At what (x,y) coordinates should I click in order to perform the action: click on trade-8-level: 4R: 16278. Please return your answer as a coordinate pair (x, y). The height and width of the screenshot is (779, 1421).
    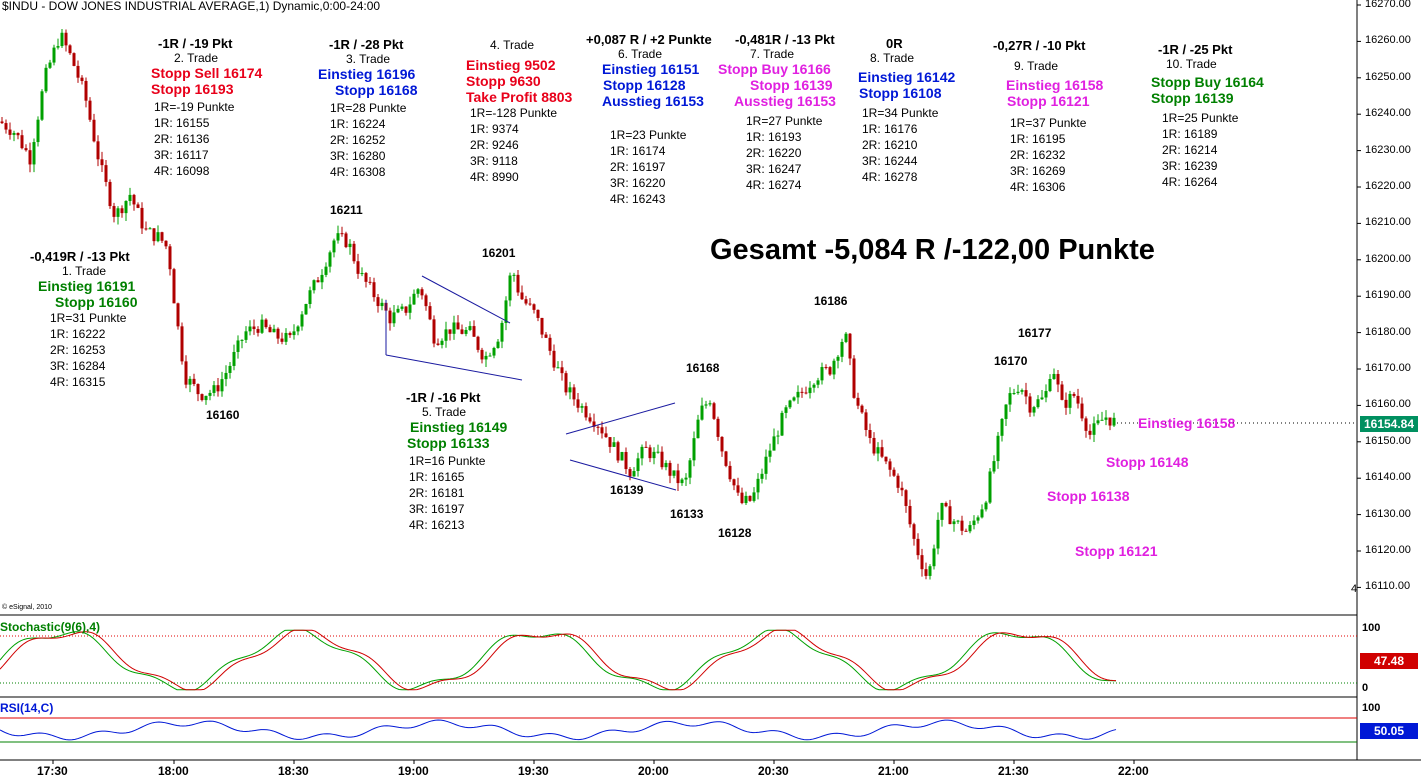
    Looking at the image, I should click on (890, 177).